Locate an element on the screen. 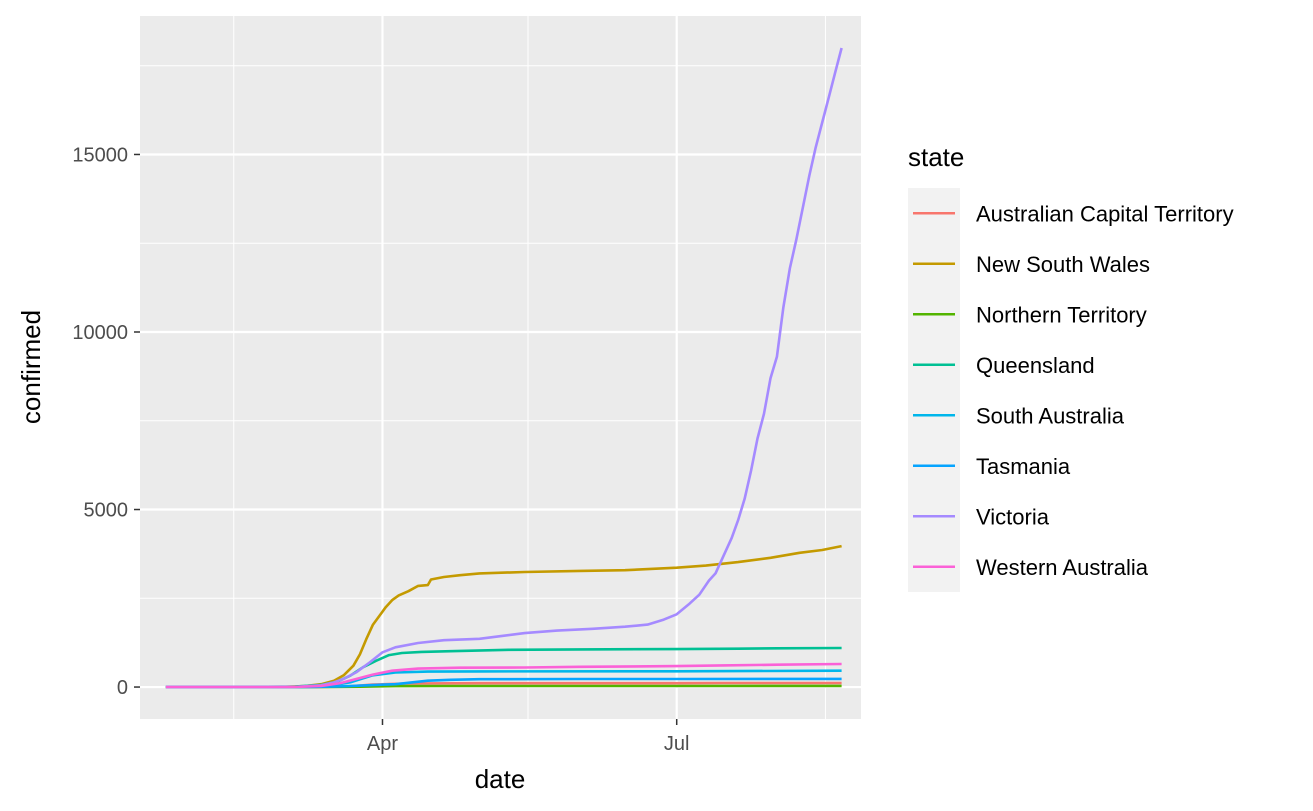  x-tick-label: Apr is located at coordinates (382, 744).